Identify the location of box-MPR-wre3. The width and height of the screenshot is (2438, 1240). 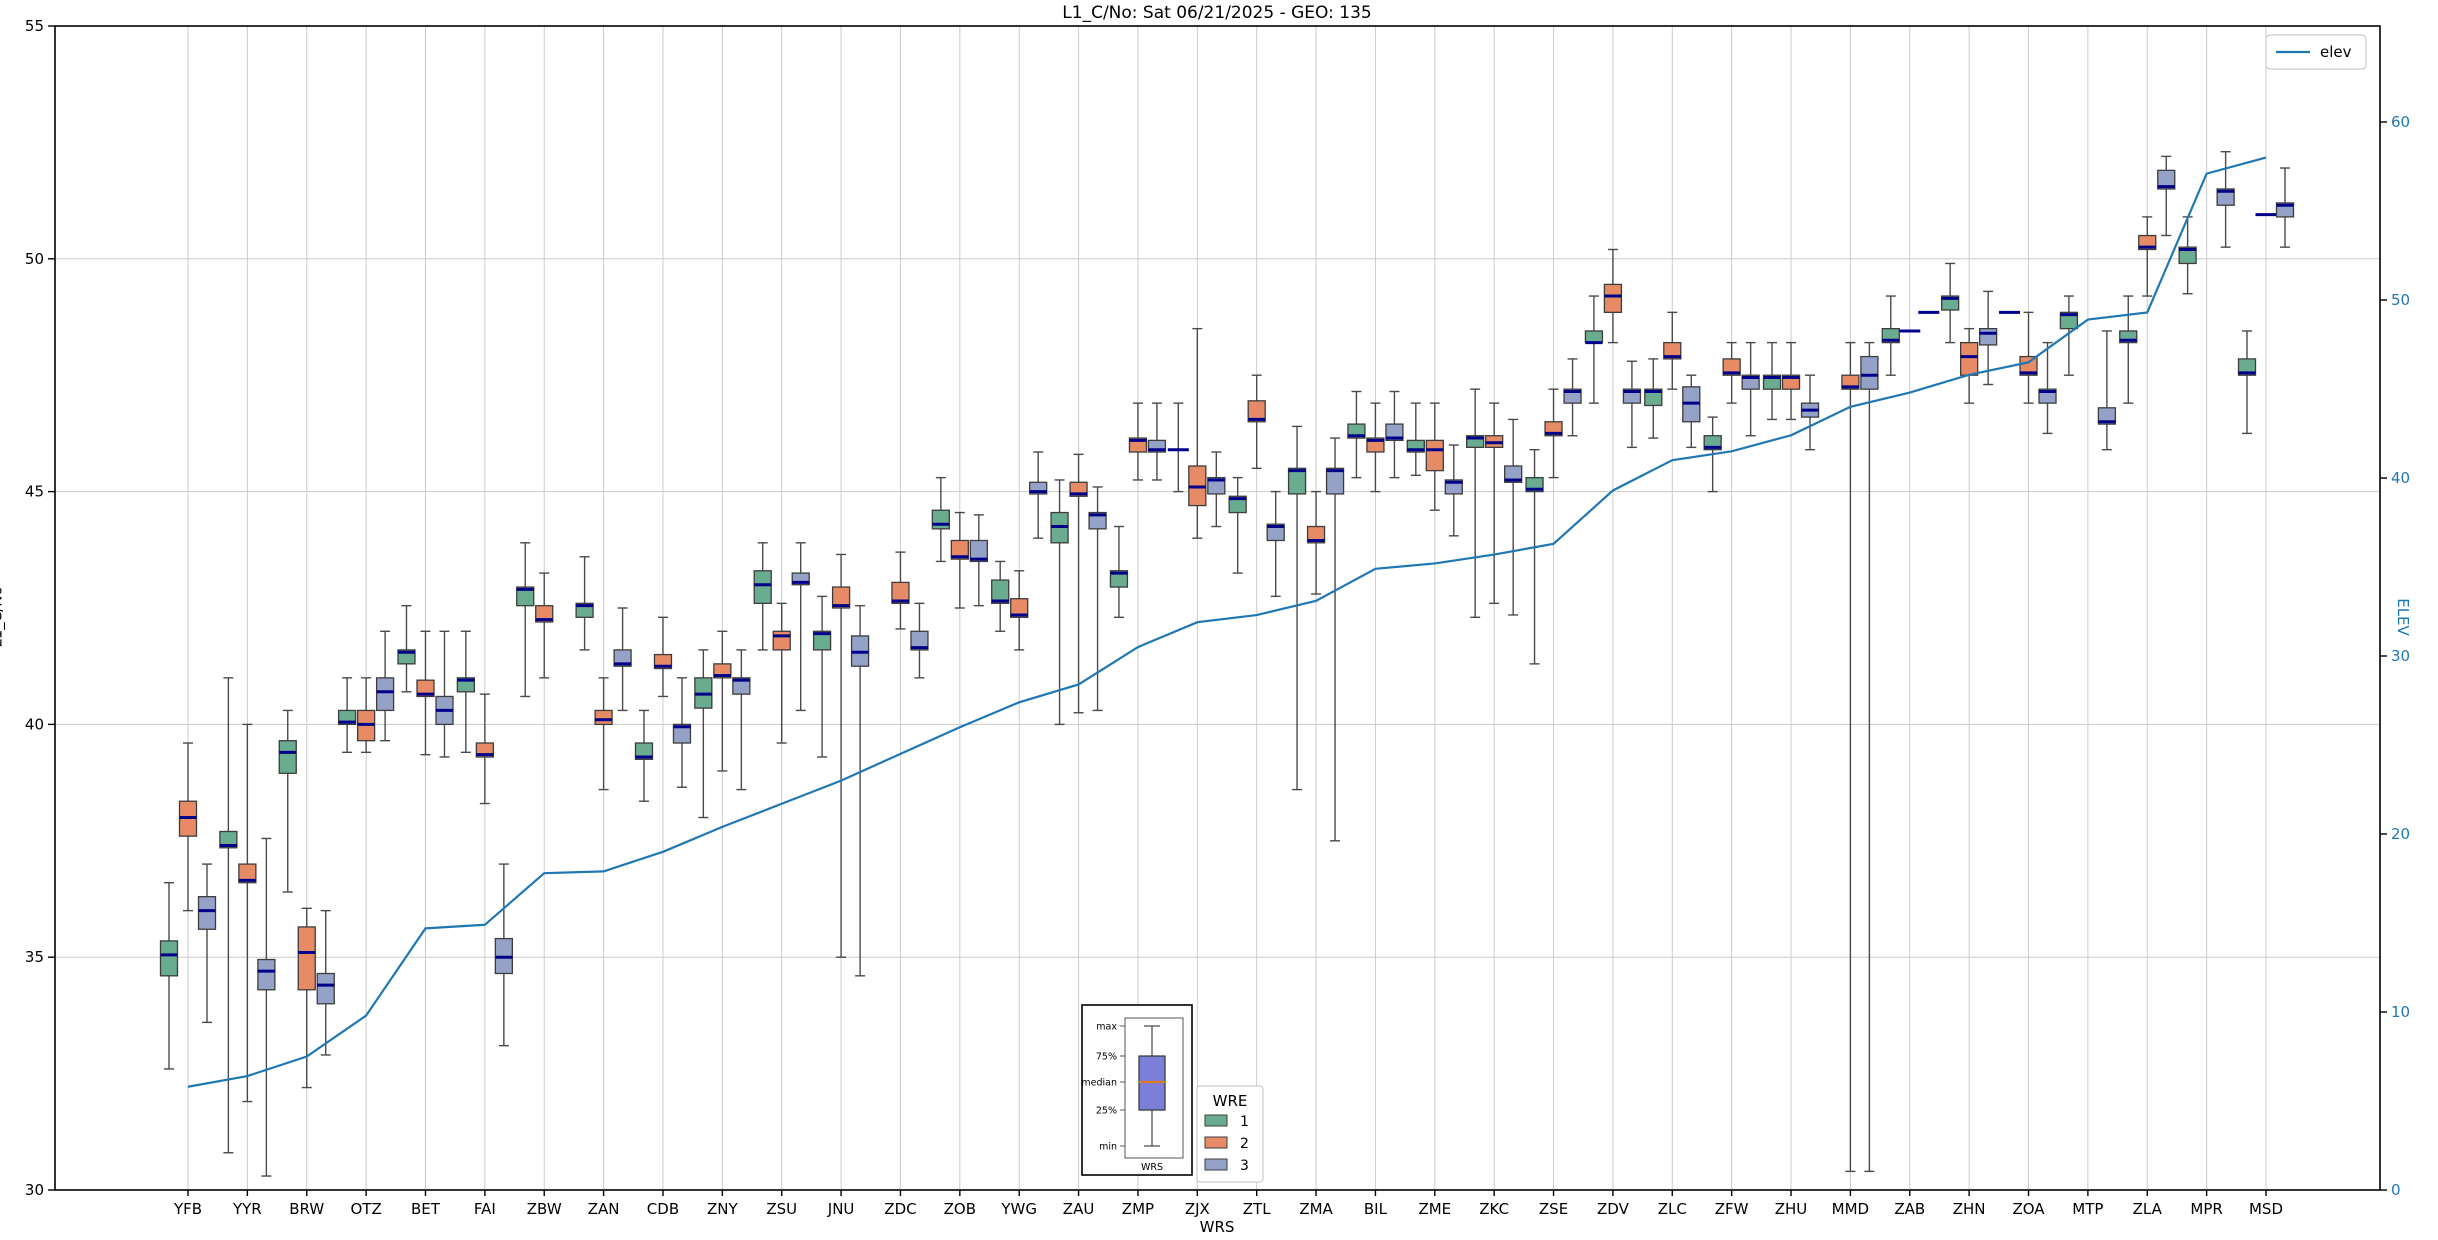
(2225, 197).